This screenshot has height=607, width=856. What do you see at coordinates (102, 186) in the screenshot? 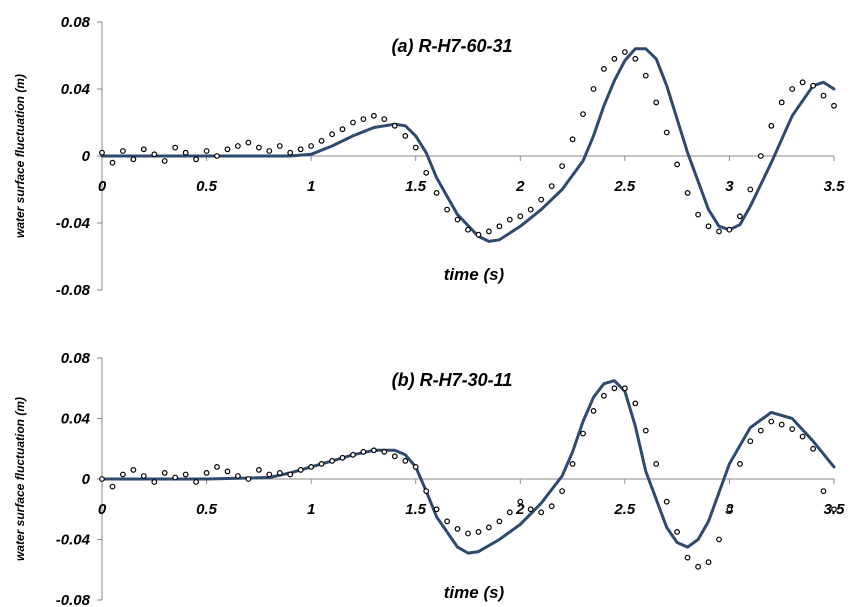
I see `chart1-x-tick-label: 0` at bounding box center [102, 186].